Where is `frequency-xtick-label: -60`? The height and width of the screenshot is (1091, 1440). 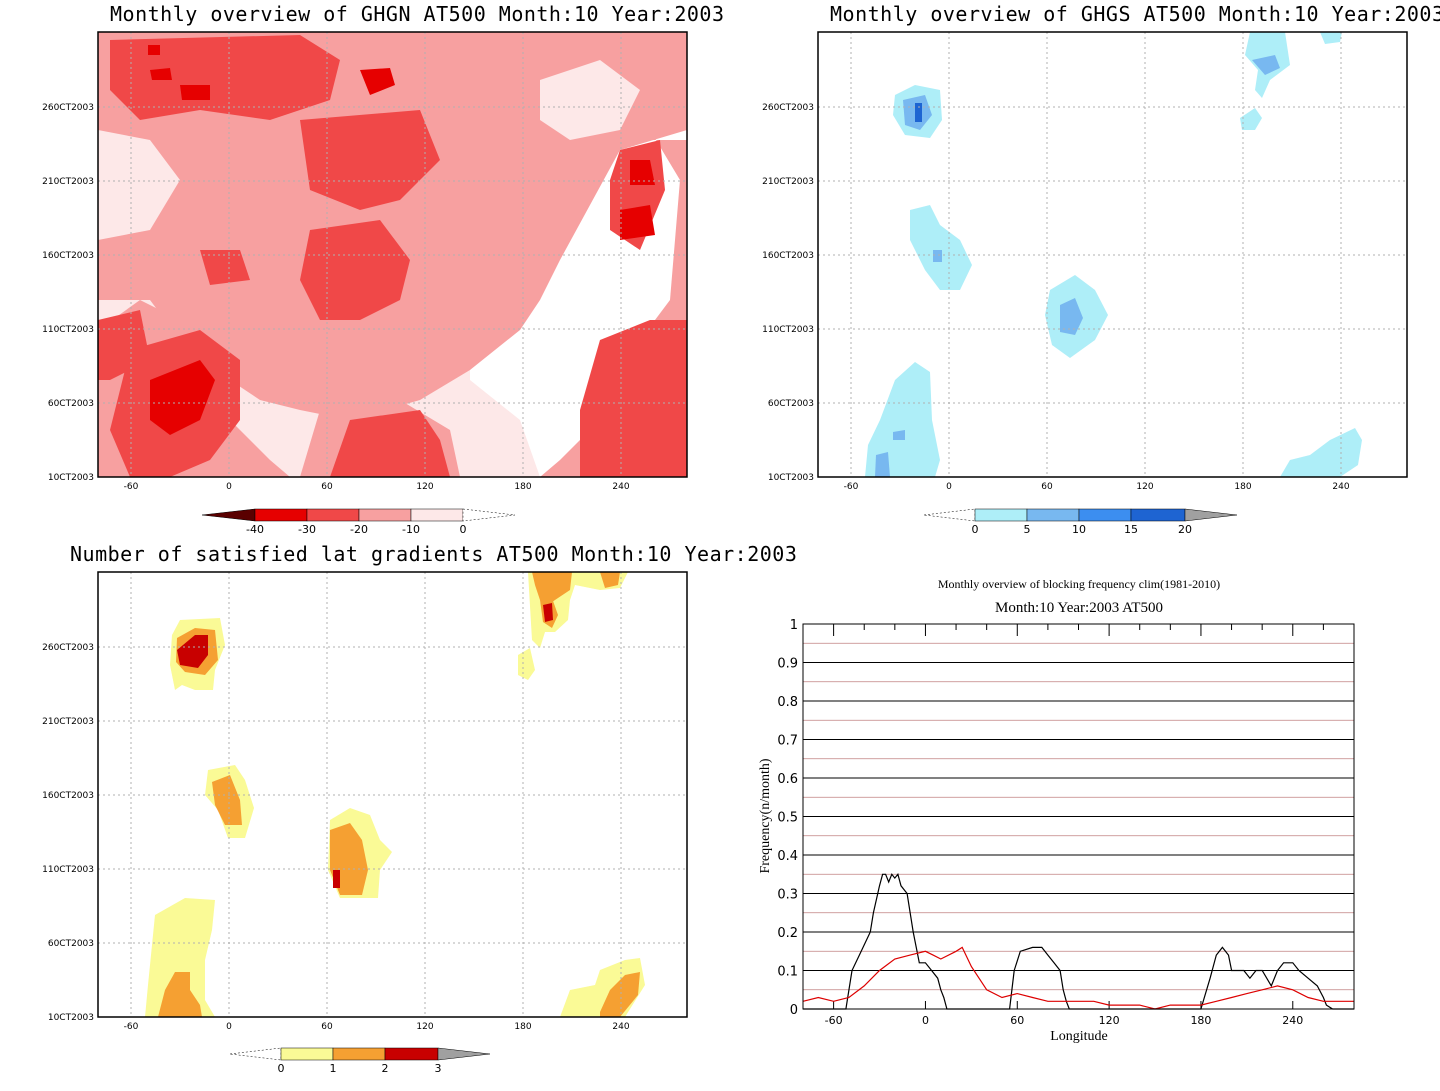
frequency-xtick-label: -60 is located at coordinates (834, 1020).